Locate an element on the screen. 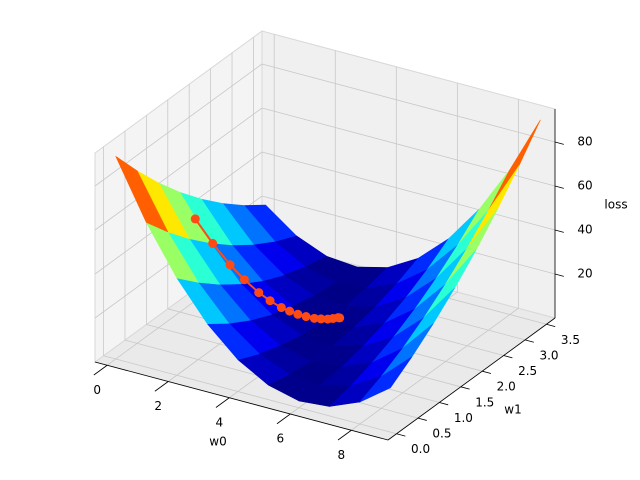  x-tick-label: 8 is located at coordinates (342, 455).